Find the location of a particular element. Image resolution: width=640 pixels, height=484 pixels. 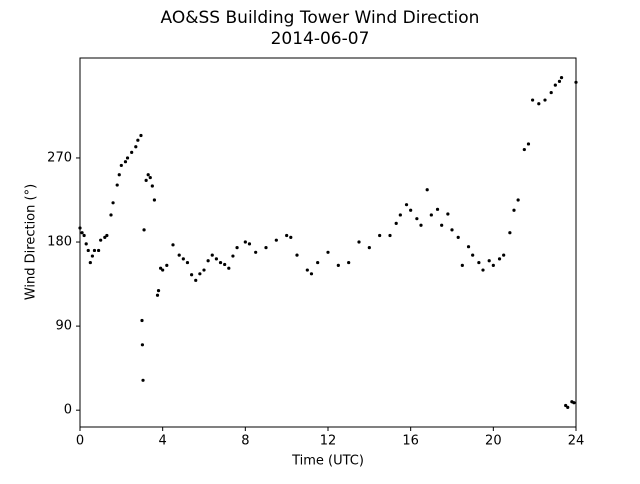

y-tick-label: 180 is located at coordinates (59, 242).